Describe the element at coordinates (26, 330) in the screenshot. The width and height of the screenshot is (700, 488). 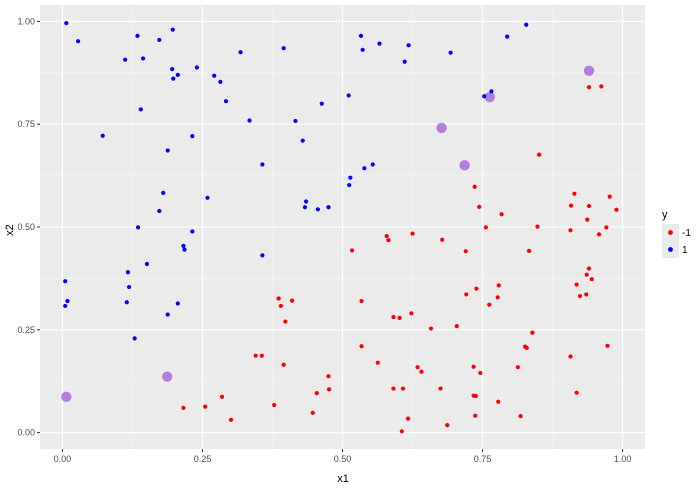
I see `y-tick-label: 0.25` at that location.